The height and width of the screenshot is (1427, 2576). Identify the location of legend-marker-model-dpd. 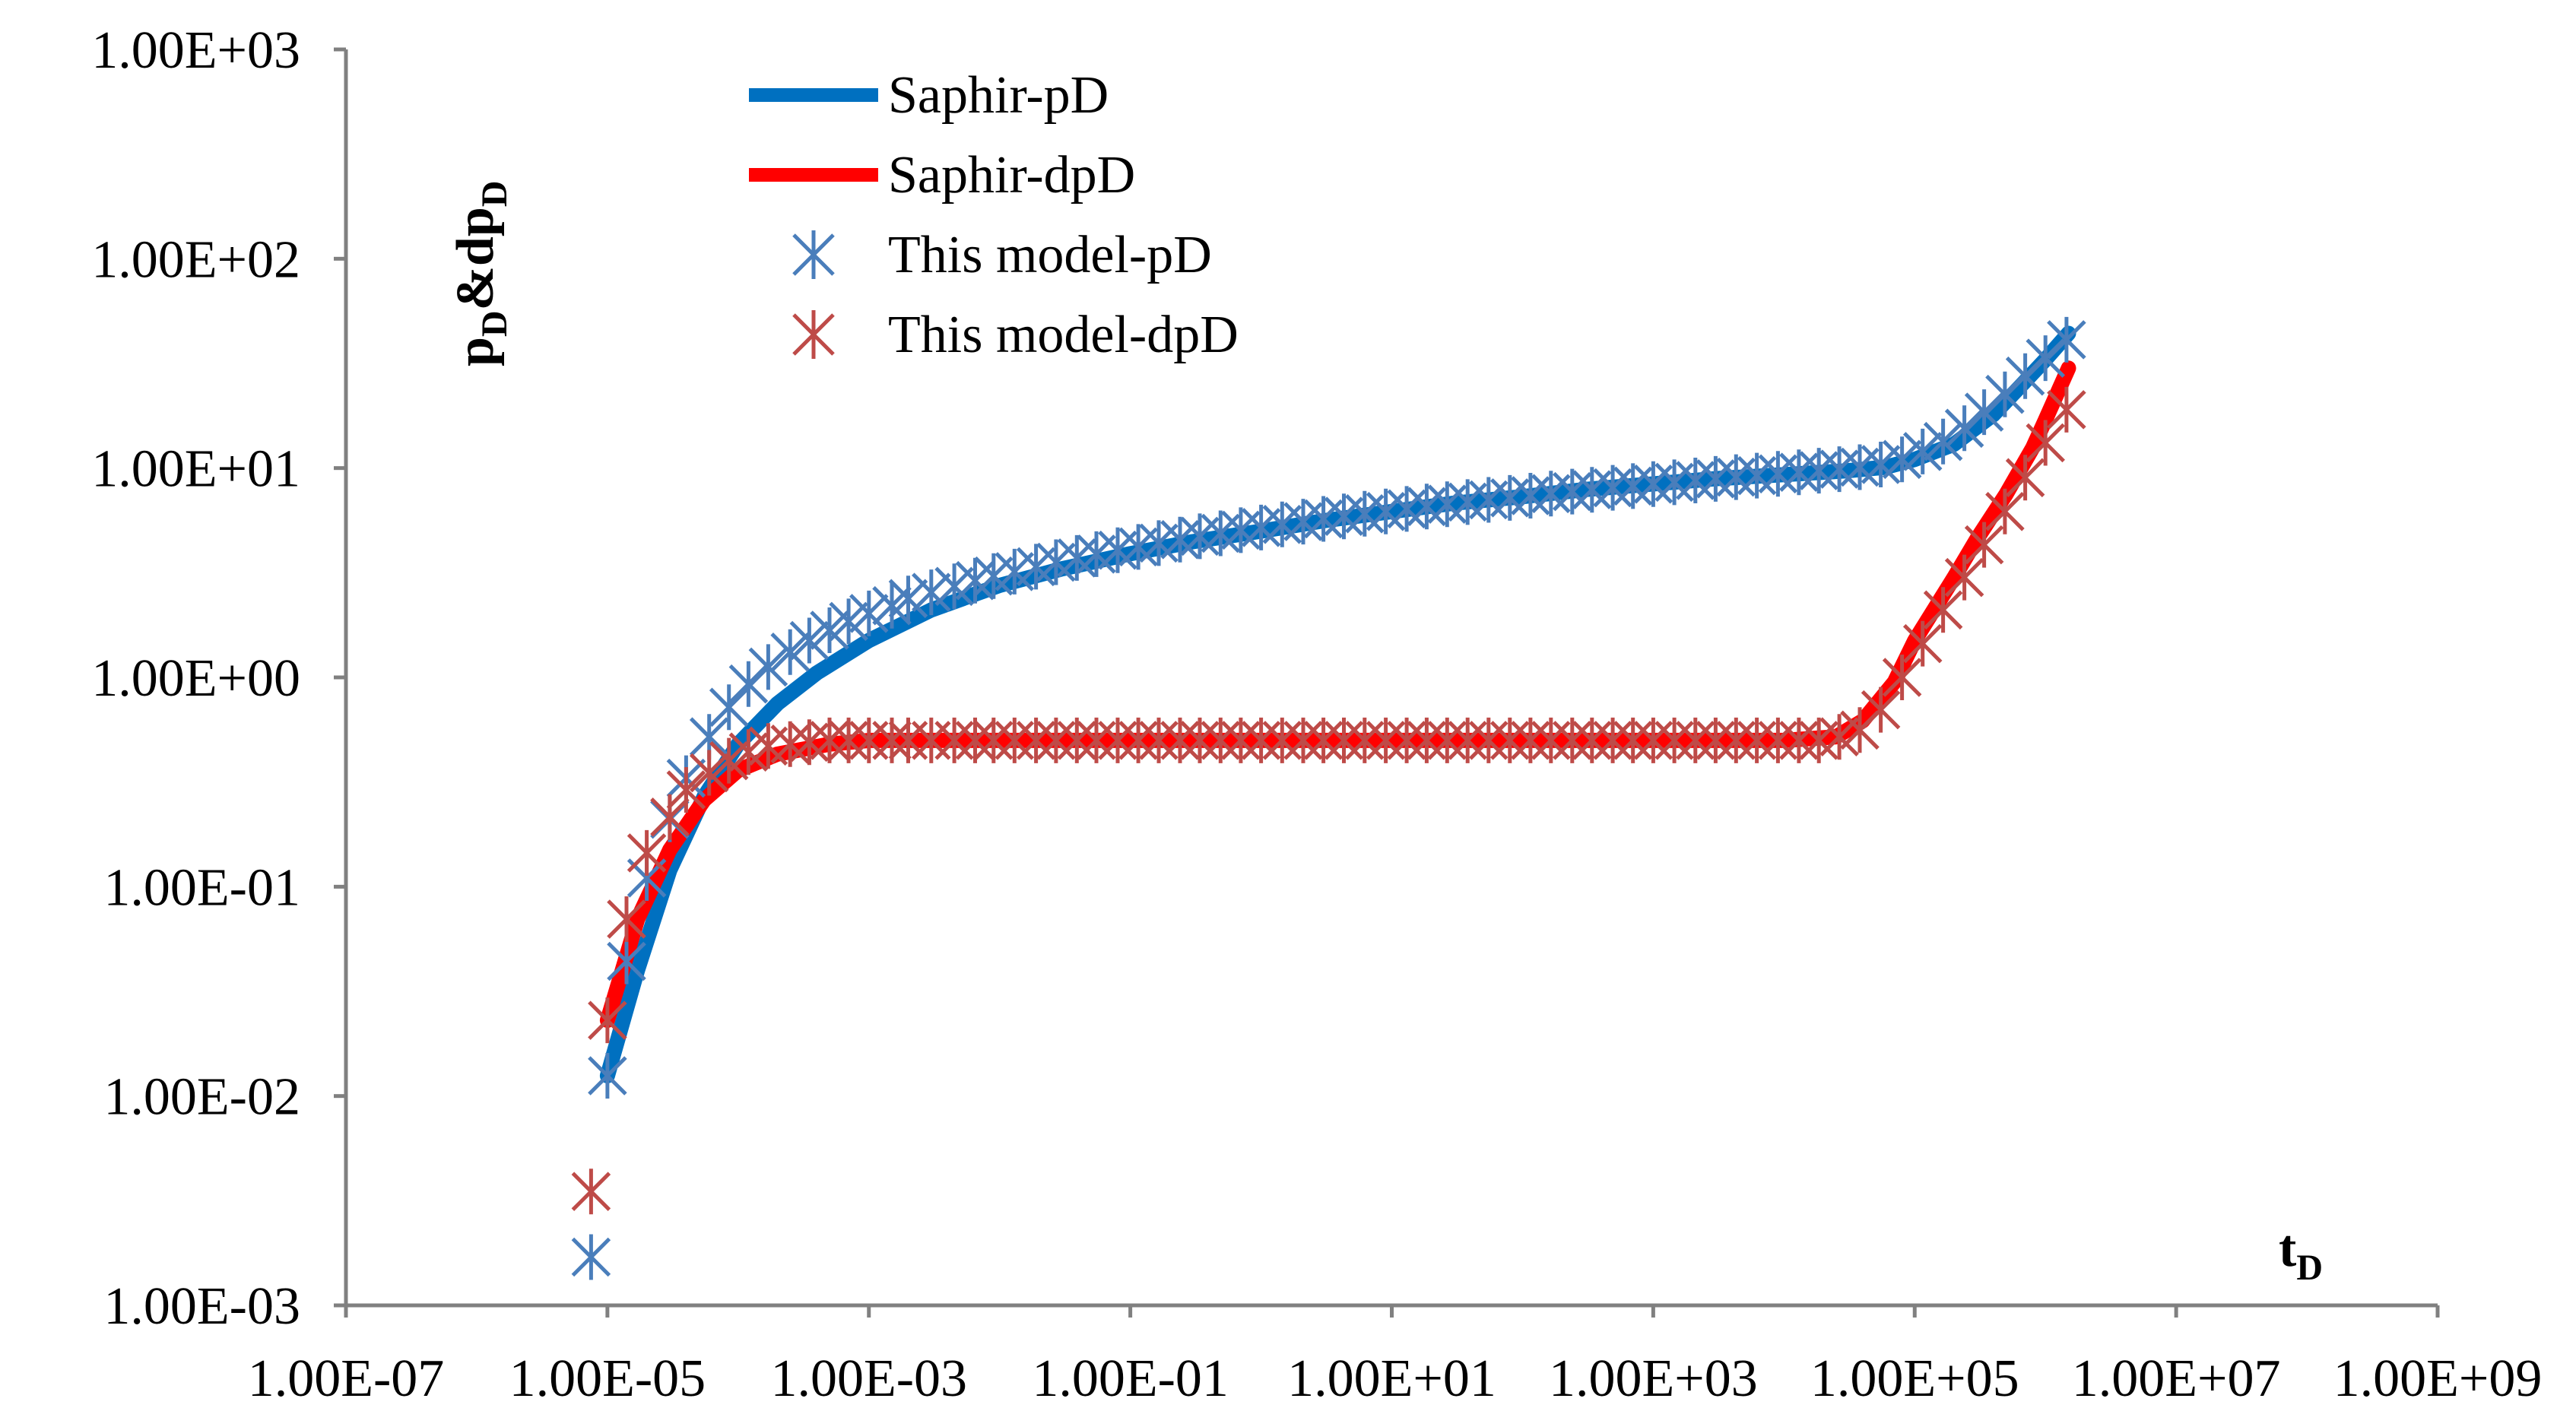
(813, 334).